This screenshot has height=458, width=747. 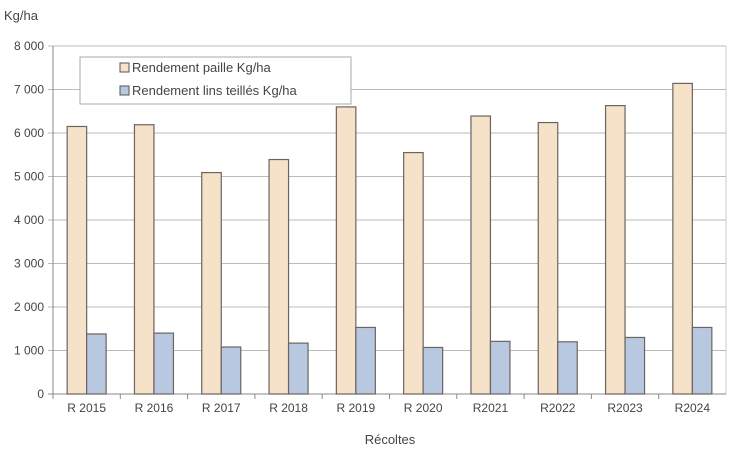 I want to click on legend-label-paille: Rendement paille Kg/ha, so click(x=202, y=67).